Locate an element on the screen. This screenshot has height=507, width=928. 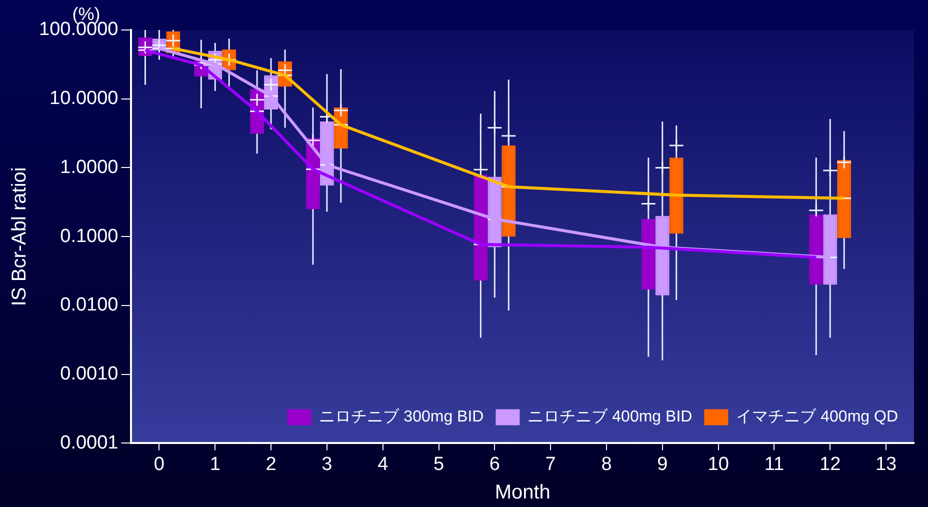
y-tick-label: 0.1000 is located at coordinates (89, 236).